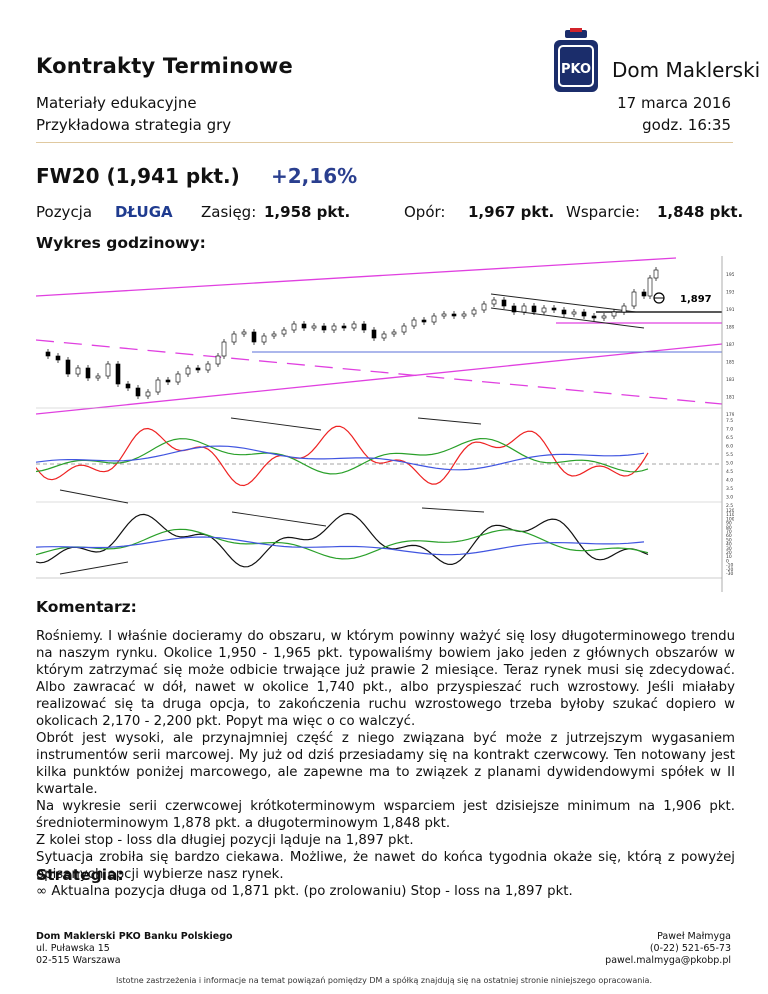 The height and width of the screenshot is (994, 768). Describe the element at coordinates (729, 421) in the screenshot. I see `axis-tick-label: 7.5` at that location.